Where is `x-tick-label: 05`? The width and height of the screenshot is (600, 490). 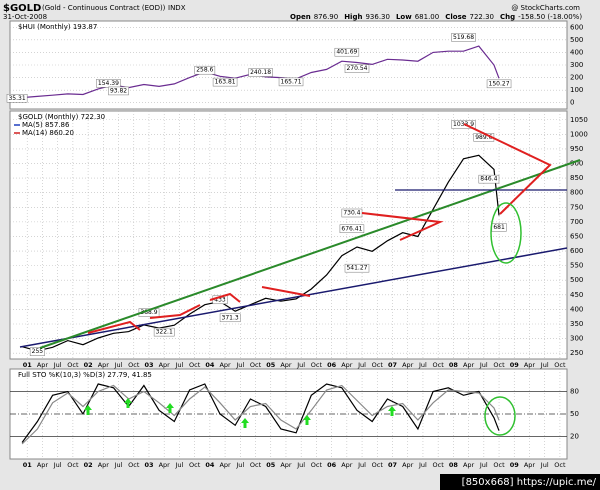 x-tick-label: 05 is located at coordinates (271, 365).